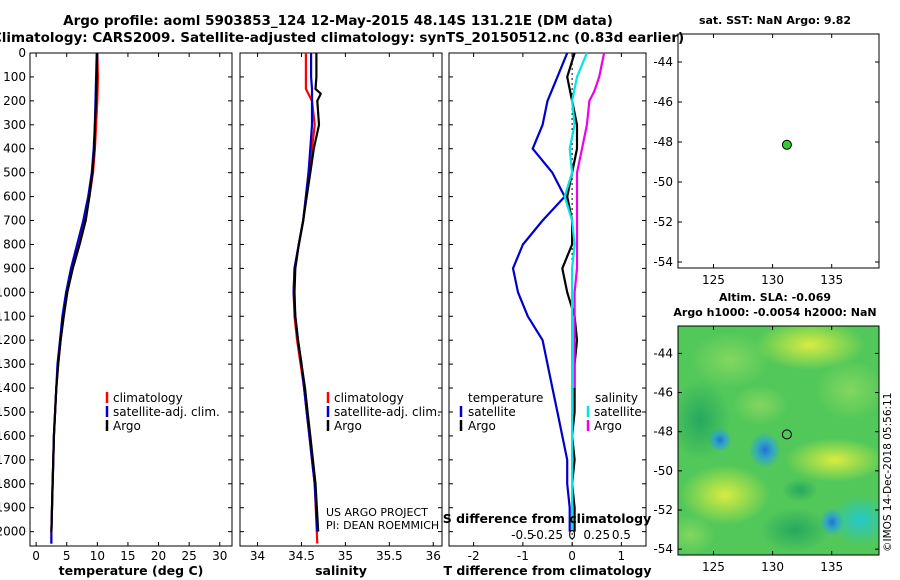 The height and width of the screenshot is (580, 900). I want to click on y-tick-label: 700, so click(14, 221).